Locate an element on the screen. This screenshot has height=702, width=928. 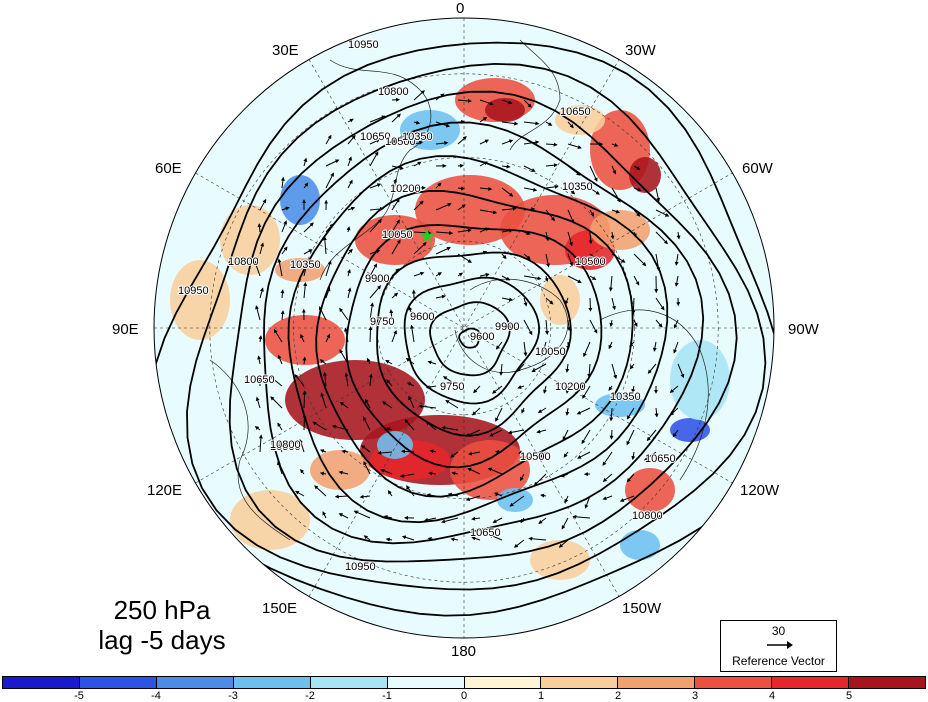
colorbar-tick-label: 1 is located at coordinates (541, 696).